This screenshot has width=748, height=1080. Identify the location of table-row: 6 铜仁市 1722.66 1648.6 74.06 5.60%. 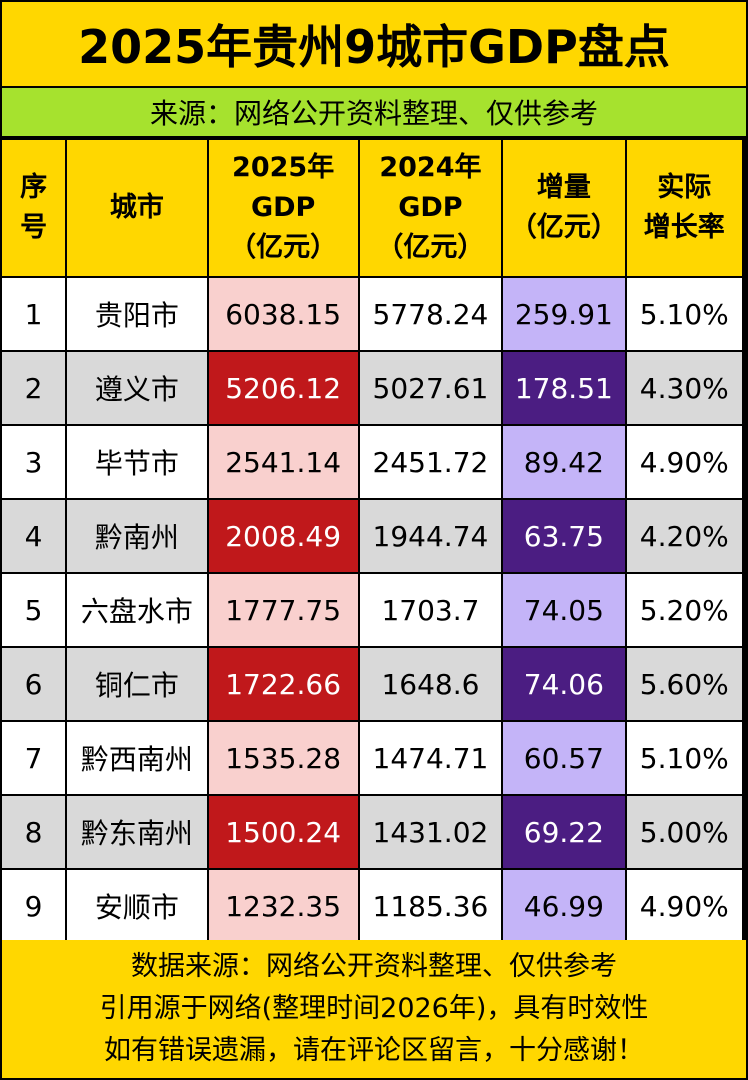
(372, 684).